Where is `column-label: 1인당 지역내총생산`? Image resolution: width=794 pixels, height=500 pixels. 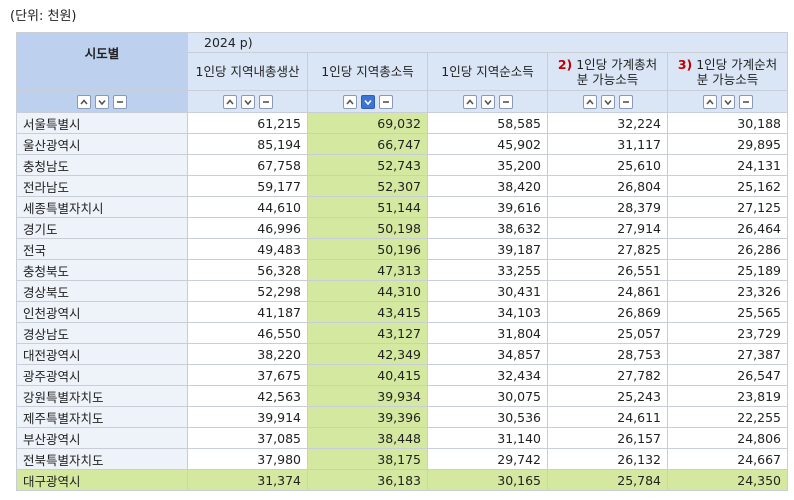 column-label: 1인당 지역내총생산 is located at coordinates (247, 71).